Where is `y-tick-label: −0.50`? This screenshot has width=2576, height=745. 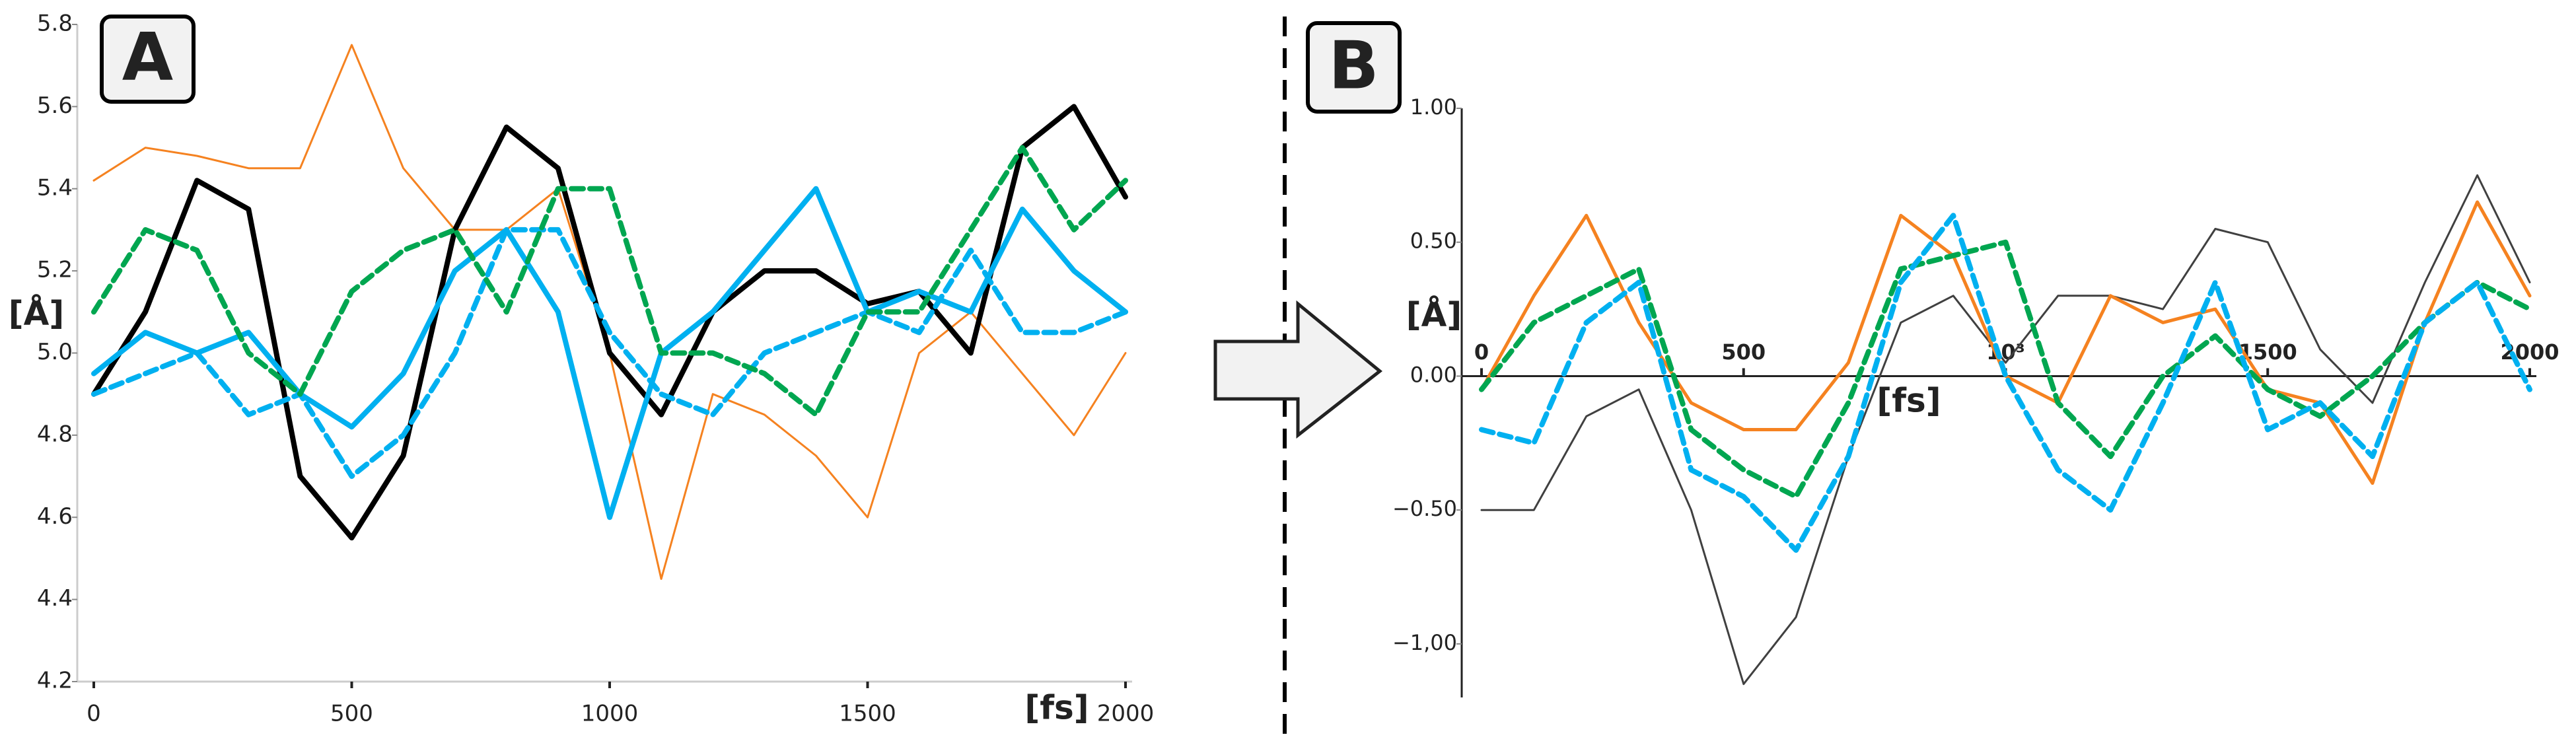
y-tick-label: −0.50 is located at coordinates (1424, 509).